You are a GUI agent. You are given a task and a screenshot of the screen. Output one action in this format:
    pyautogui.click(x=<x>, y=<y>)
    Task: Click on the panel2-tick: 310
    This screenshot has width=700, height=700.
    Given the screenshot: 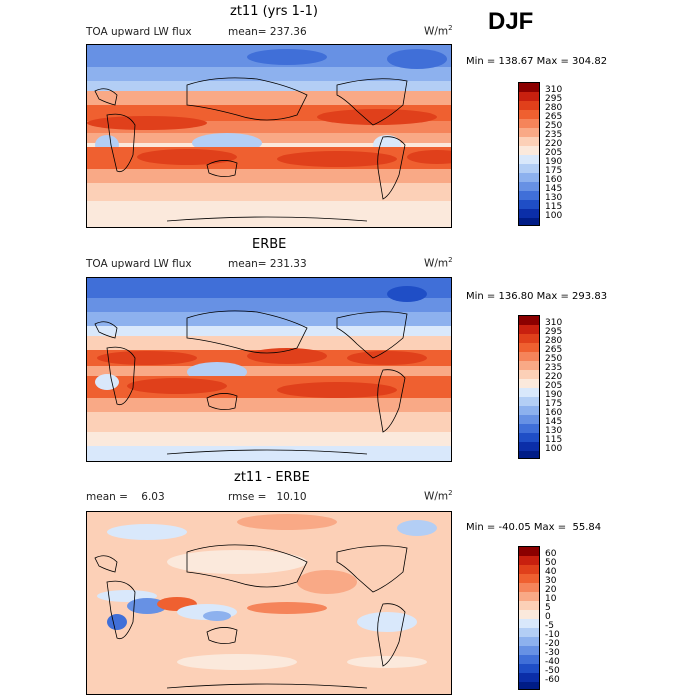 What is the action you would take?
    pyautogui.click(x=554, y=323)
    